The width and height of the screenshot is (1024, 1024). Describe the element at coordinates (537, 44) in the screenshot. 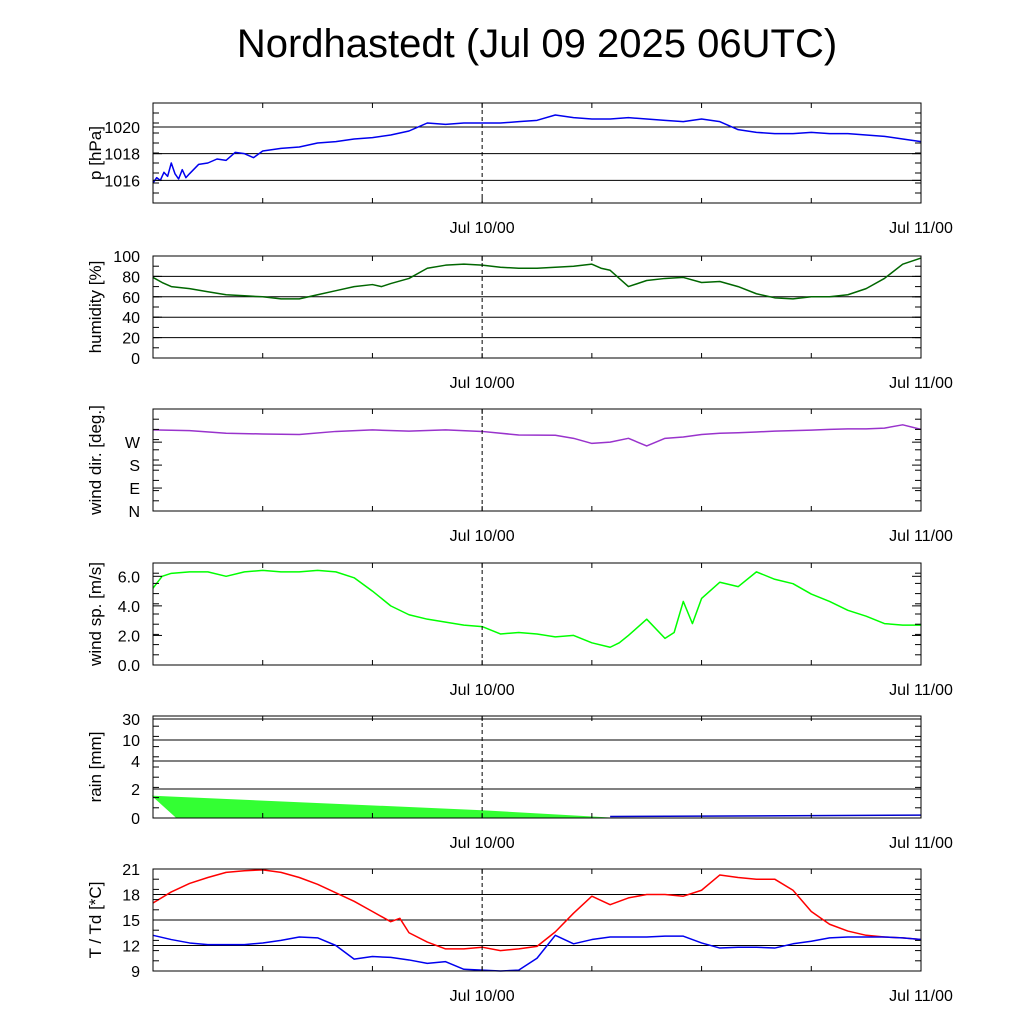

I see `page-title: Nordhastedt (Jul 09 2025 06UTC)` at that location.